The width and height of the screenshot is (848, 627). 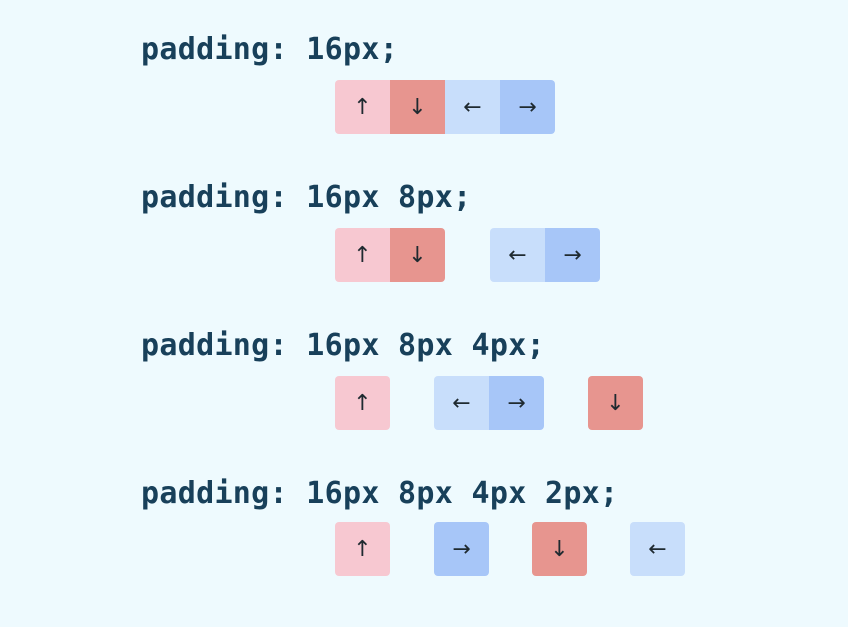 What do you see at coordinates (343, 345) in the screenshot?
I see `code-line-3: padding: 16px 8px 4px;` at bounding box center [343, 345].